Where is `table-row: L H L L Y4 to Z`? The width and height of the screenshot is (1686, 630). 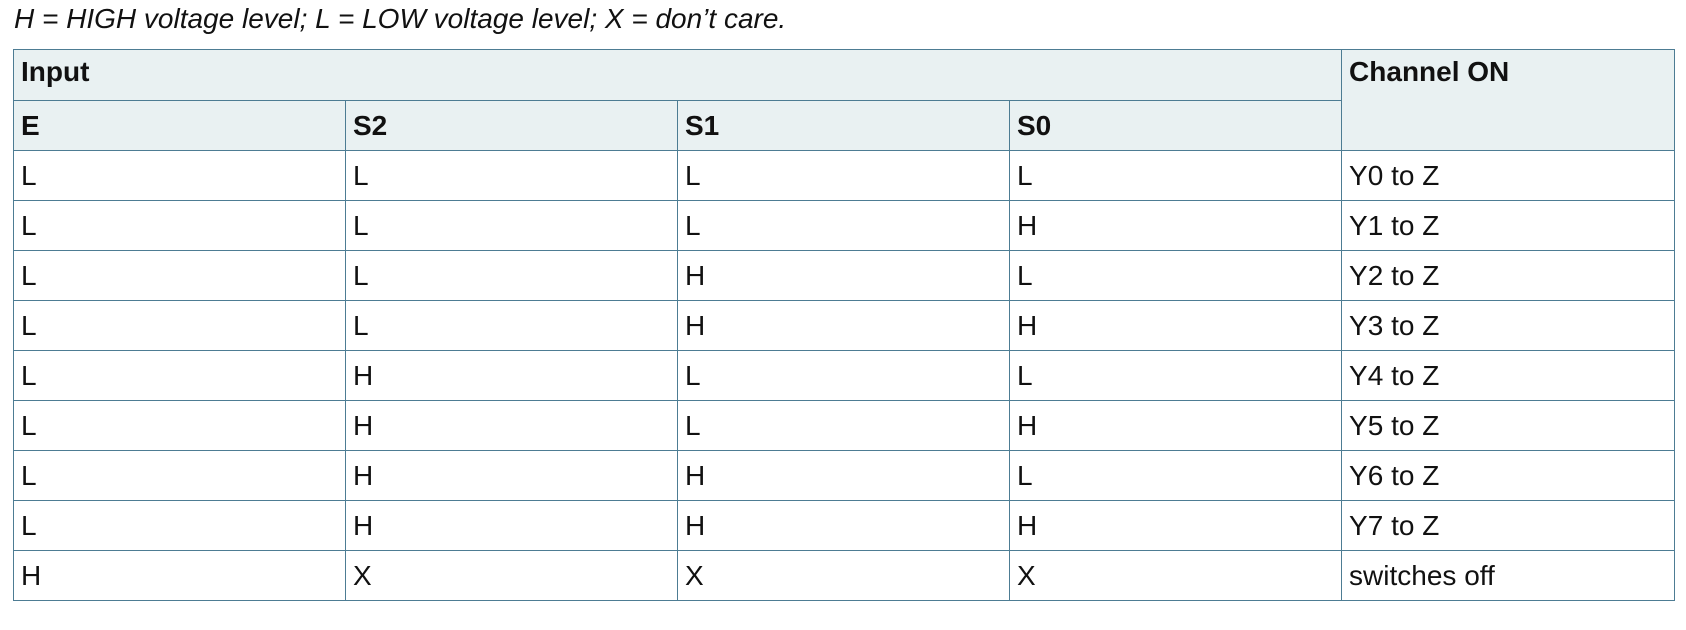 table-row: L H L L Y4 to Z is located at coordinates (844, 375).